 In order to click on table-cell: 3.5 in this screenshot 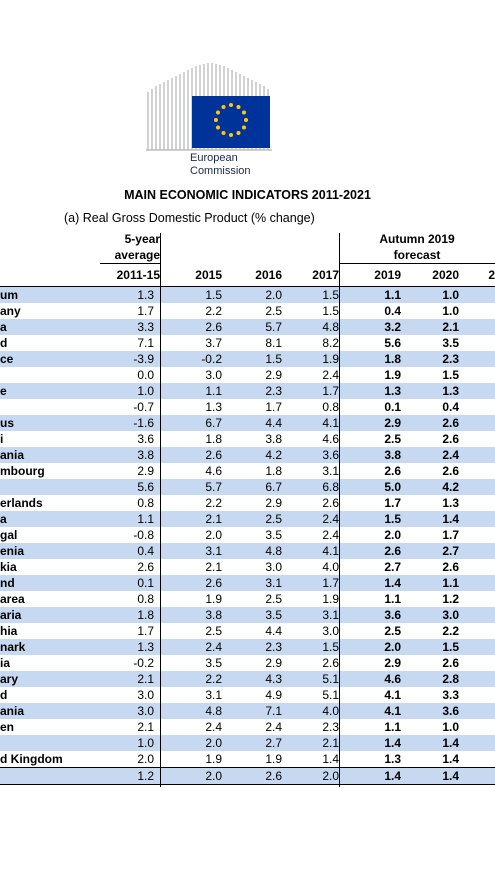, I will do `click(273, 535)`.